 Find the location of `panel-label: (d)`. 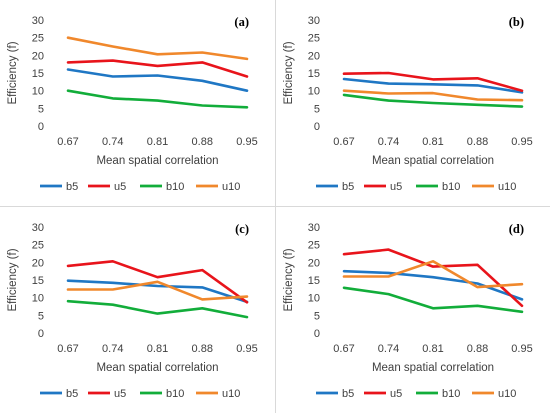

panel-label: (d) is located at coordinates (516, 229).